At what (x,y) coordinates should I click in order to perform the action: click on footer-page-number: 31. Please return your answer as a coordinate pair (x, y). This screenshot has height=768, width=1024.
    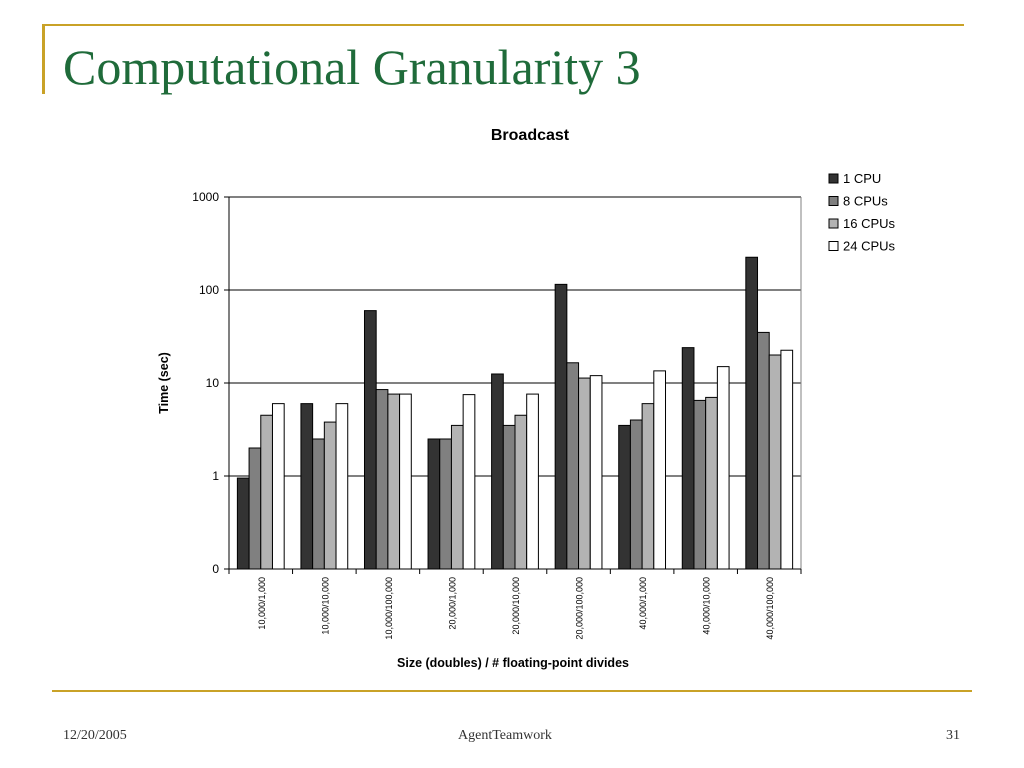
    Looking at the image, I should click on (953, 735).